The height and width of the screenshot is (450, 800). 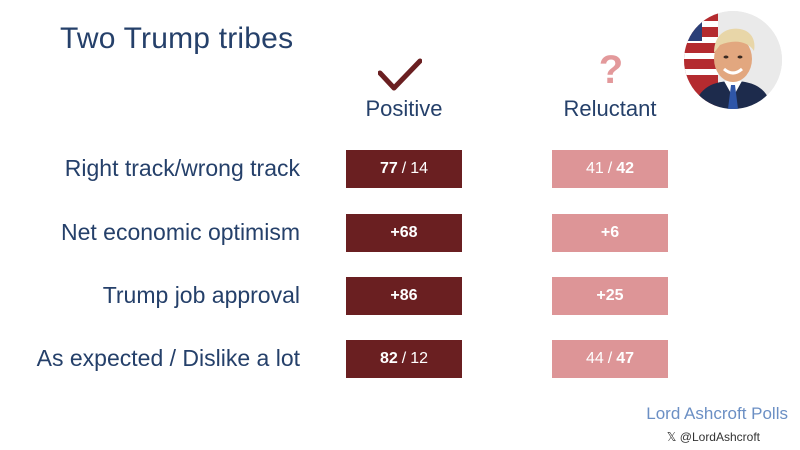 I want to click on cell-value-a: 44, so click(x=594, y=358).